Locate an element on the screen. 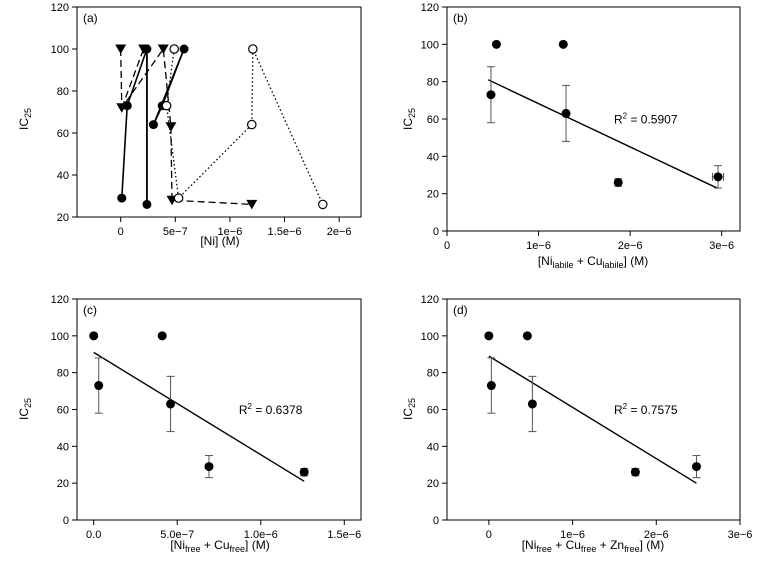 This screenshot has height=561, width=760. panel-label: (c) is located at coordinates (90, 310).